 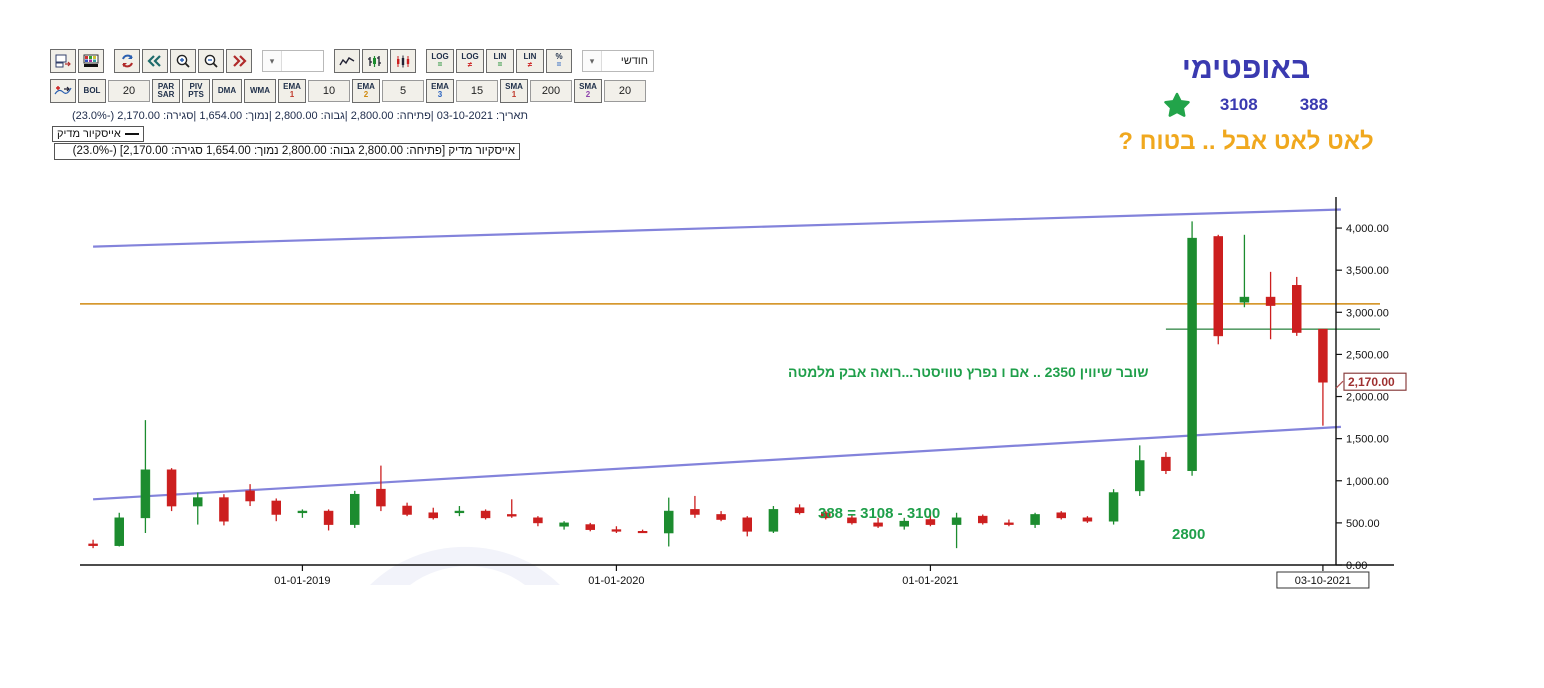 What do you see at coordinates (559, 56) in the screenshot?
I see `percent-label: %` at bounding box center [559, 56].